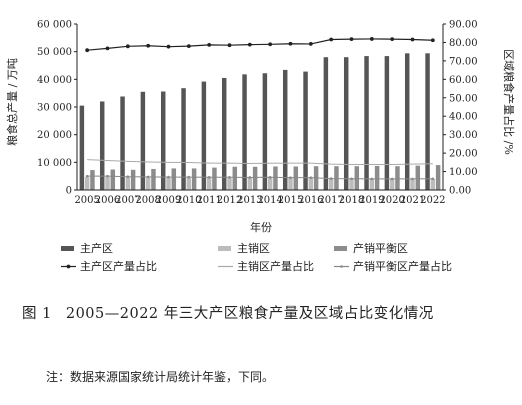  Describe the element at coordinates (326, 124) in the screenshot. I see `bar-1-2017` at that location.